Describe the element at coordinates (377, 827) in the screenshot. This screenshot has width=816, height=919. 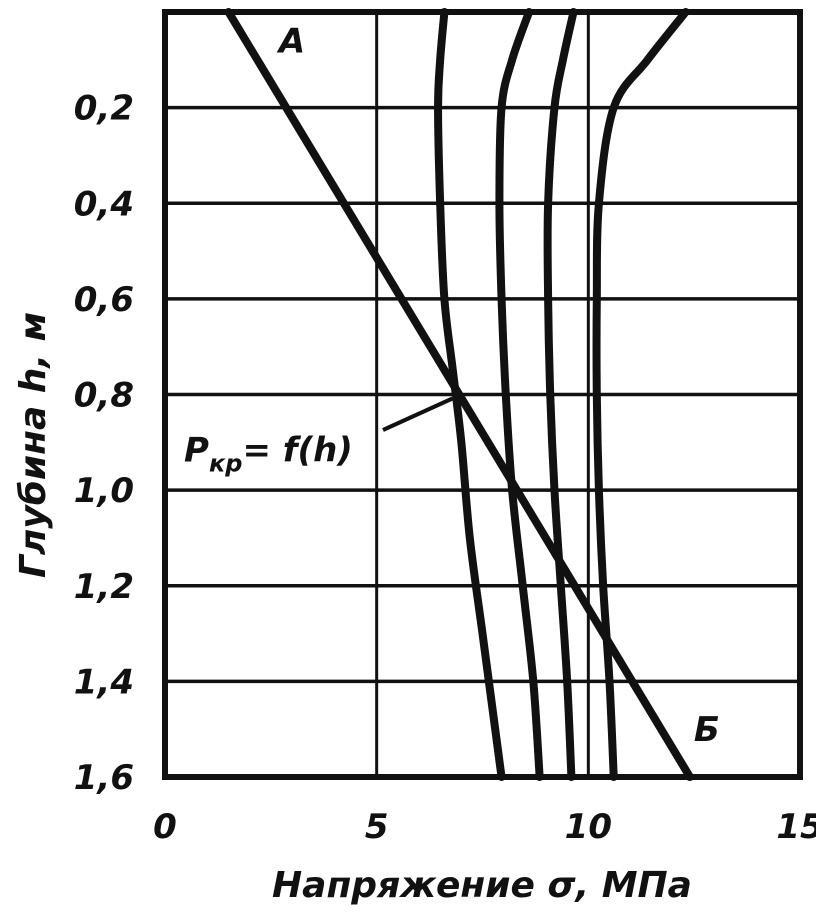
I see `x-tick-label-1: 5` at that location.